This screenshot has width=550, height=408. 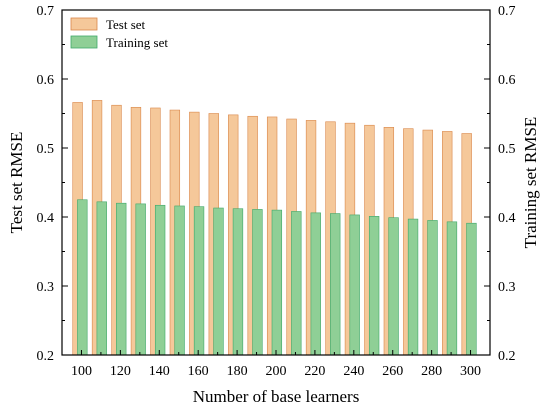 I want to click on left-y-axis-title: Test set RMSE, so click(x=16, y=183).